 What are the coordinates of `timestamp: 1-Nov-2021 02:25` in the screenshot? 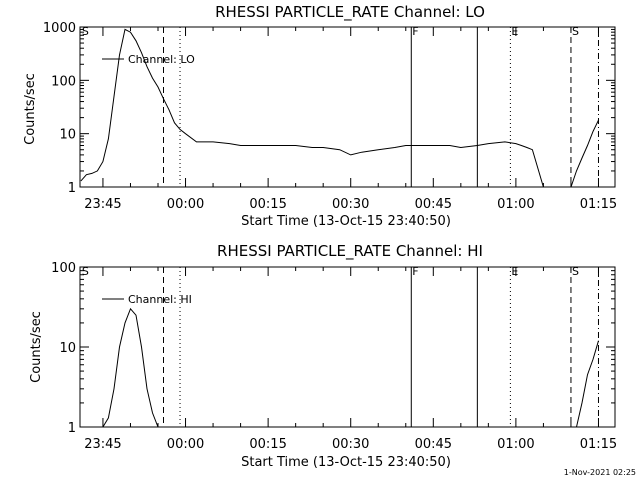 It's located at (600, 472).